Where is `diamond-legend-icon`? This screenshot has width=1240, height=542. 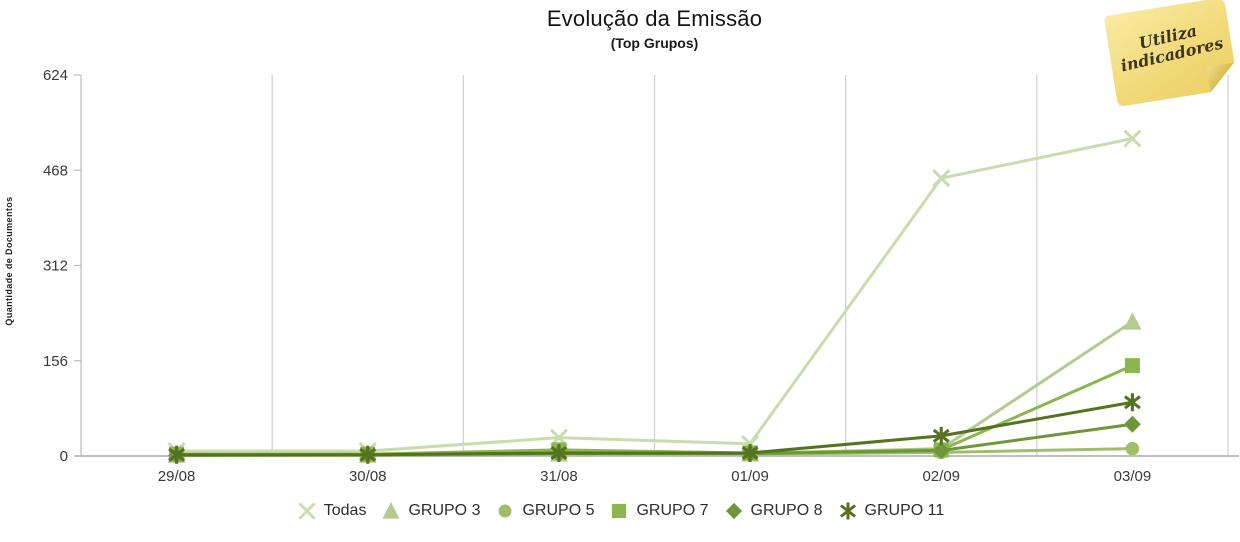 diamond-legend-icon is located at coordinates (733, 511).